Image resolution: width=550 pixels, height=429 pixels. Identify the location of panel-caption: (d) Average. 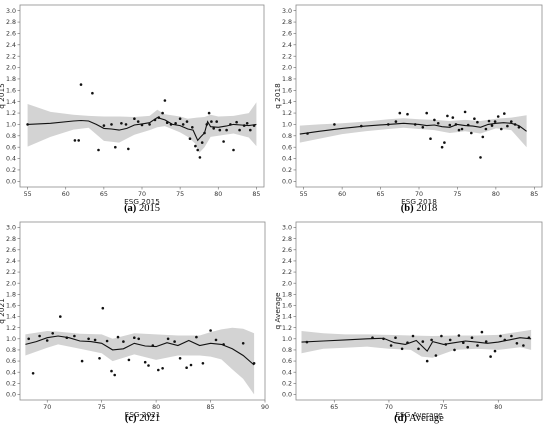
(419, 418).